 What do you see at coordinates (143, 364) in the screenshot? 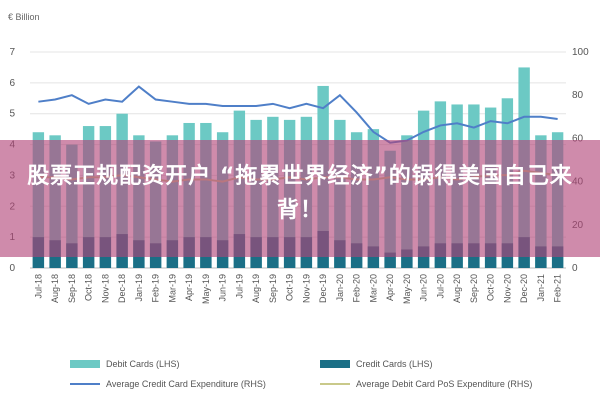
I see `legend-label-debit: Debit Cards (LHS)` at bounding box center [143, 364].